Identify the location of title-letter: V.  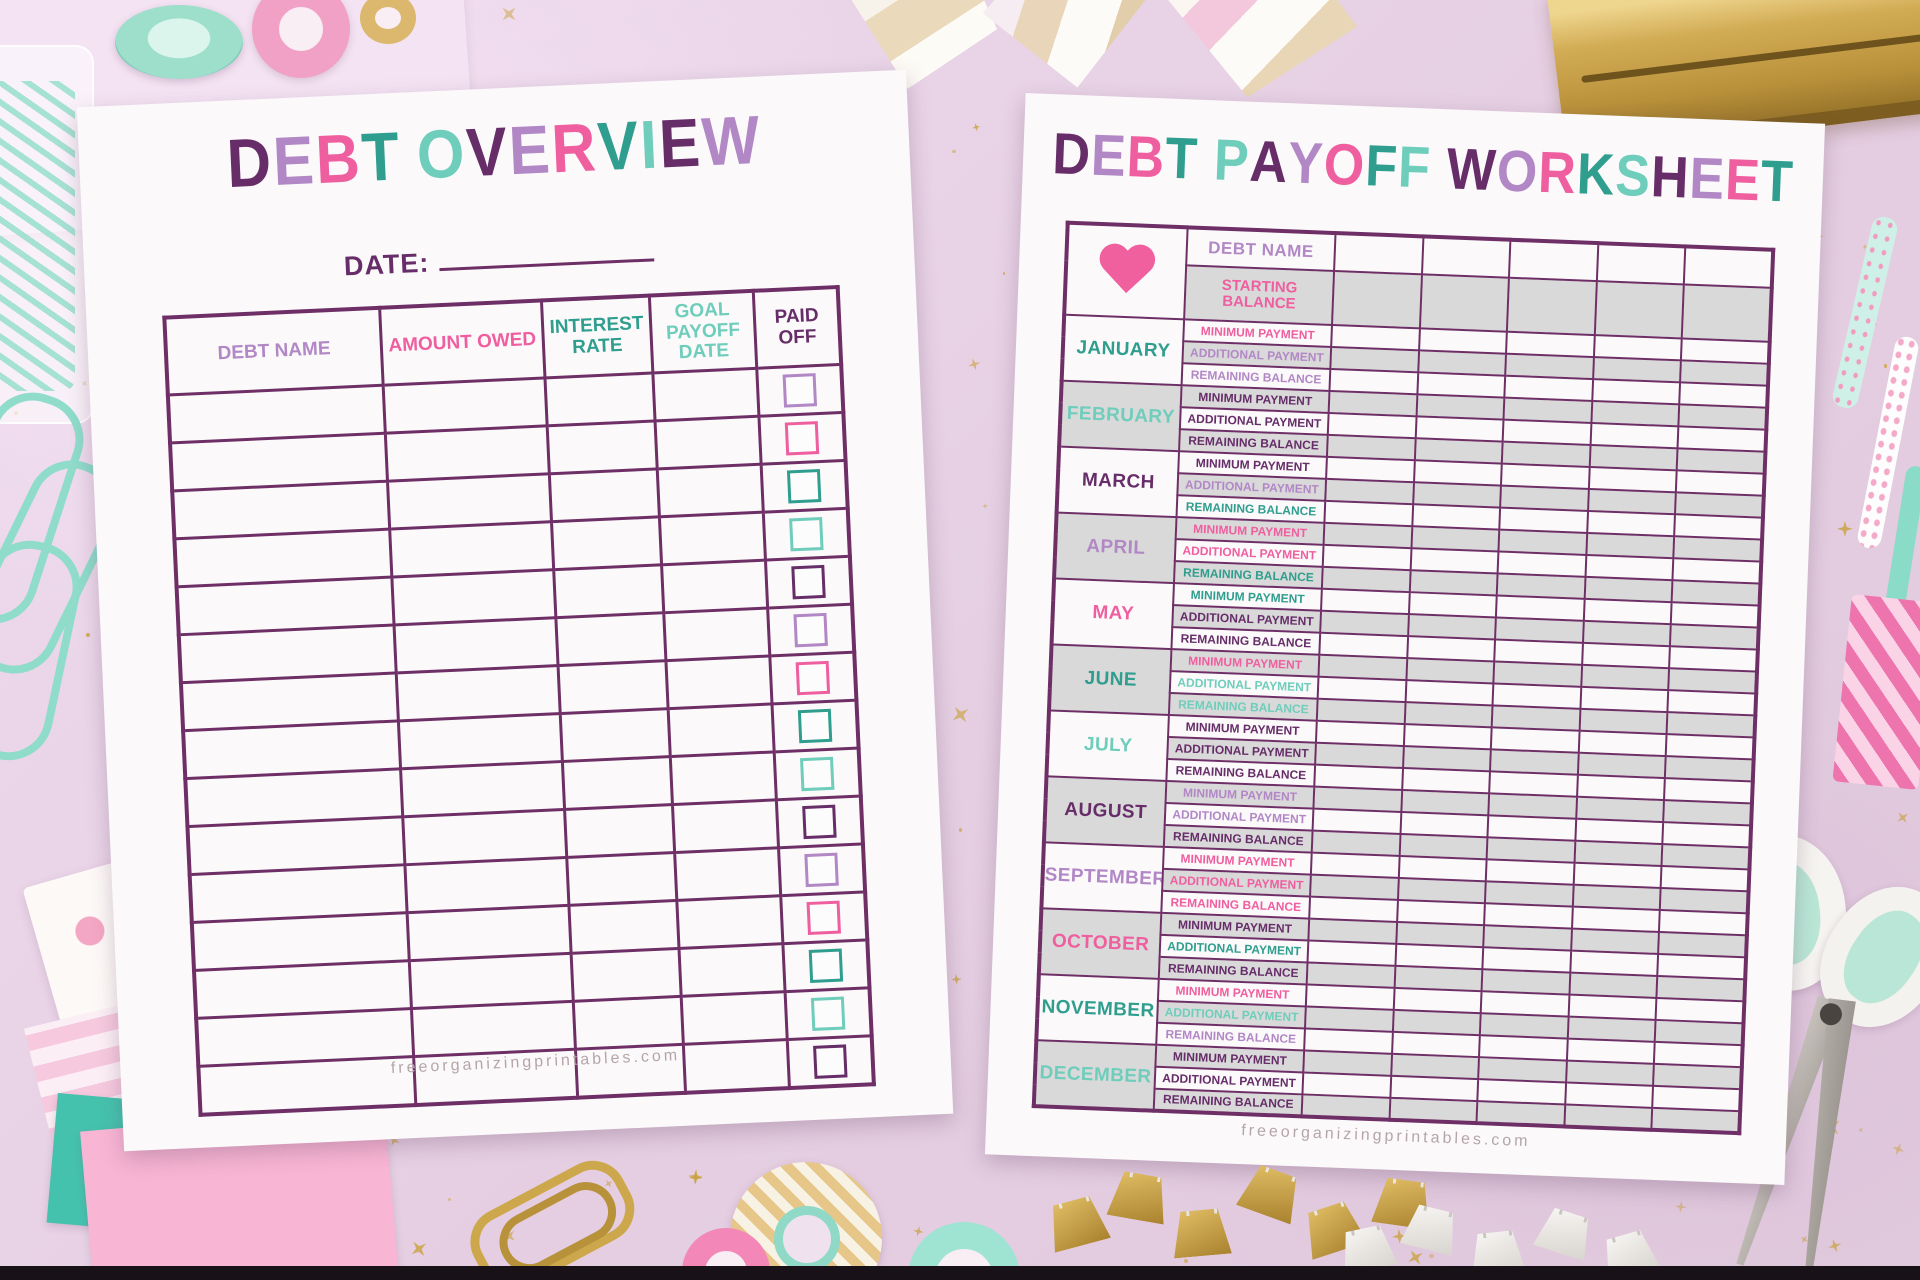
(487, 151).